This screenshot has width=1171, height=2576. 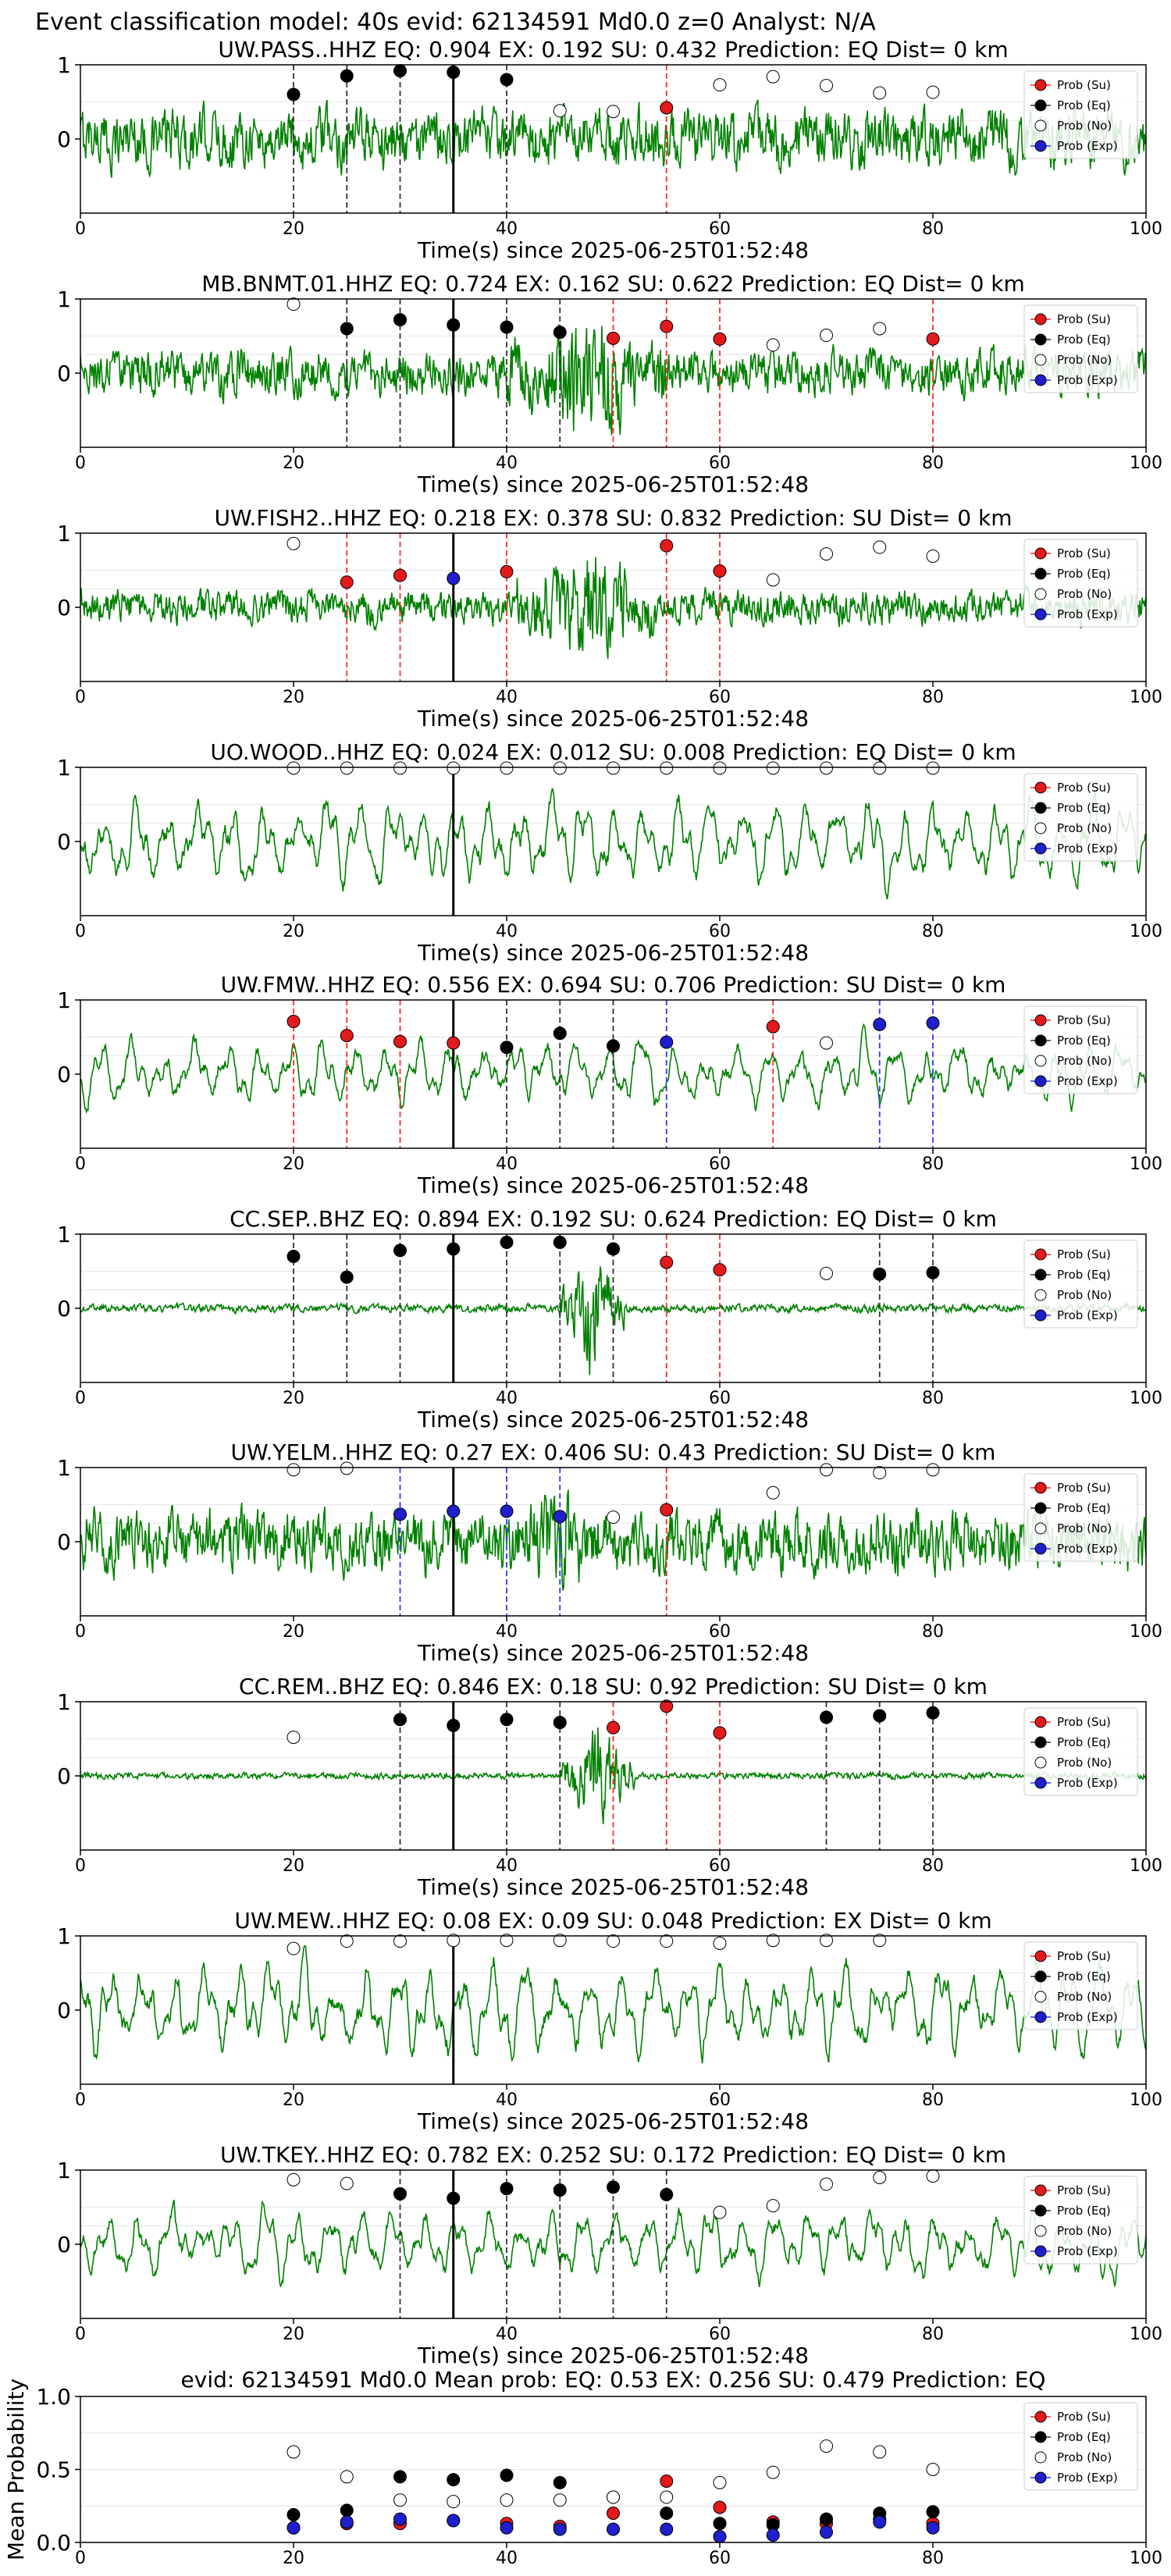 What do you see at coordinates (54, 2543) in the screenshot?
I see `y-tick-label: 0.0` at bounding box center [54, 2543].